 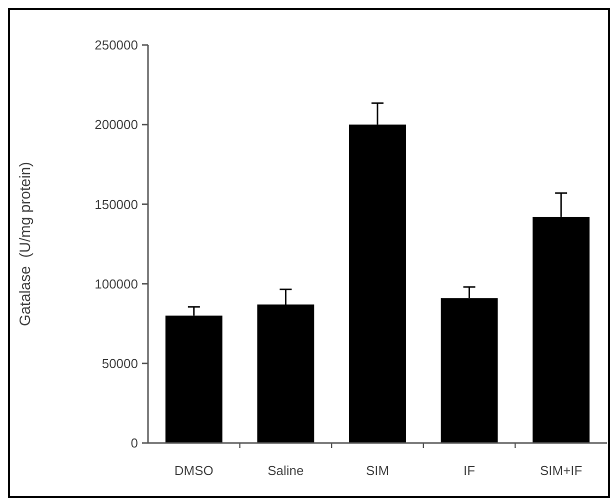 What do you see at coordinates (116, 204) in the screenshot?
I see `y-tick-label: 150000` at bounding box center [116, 204].